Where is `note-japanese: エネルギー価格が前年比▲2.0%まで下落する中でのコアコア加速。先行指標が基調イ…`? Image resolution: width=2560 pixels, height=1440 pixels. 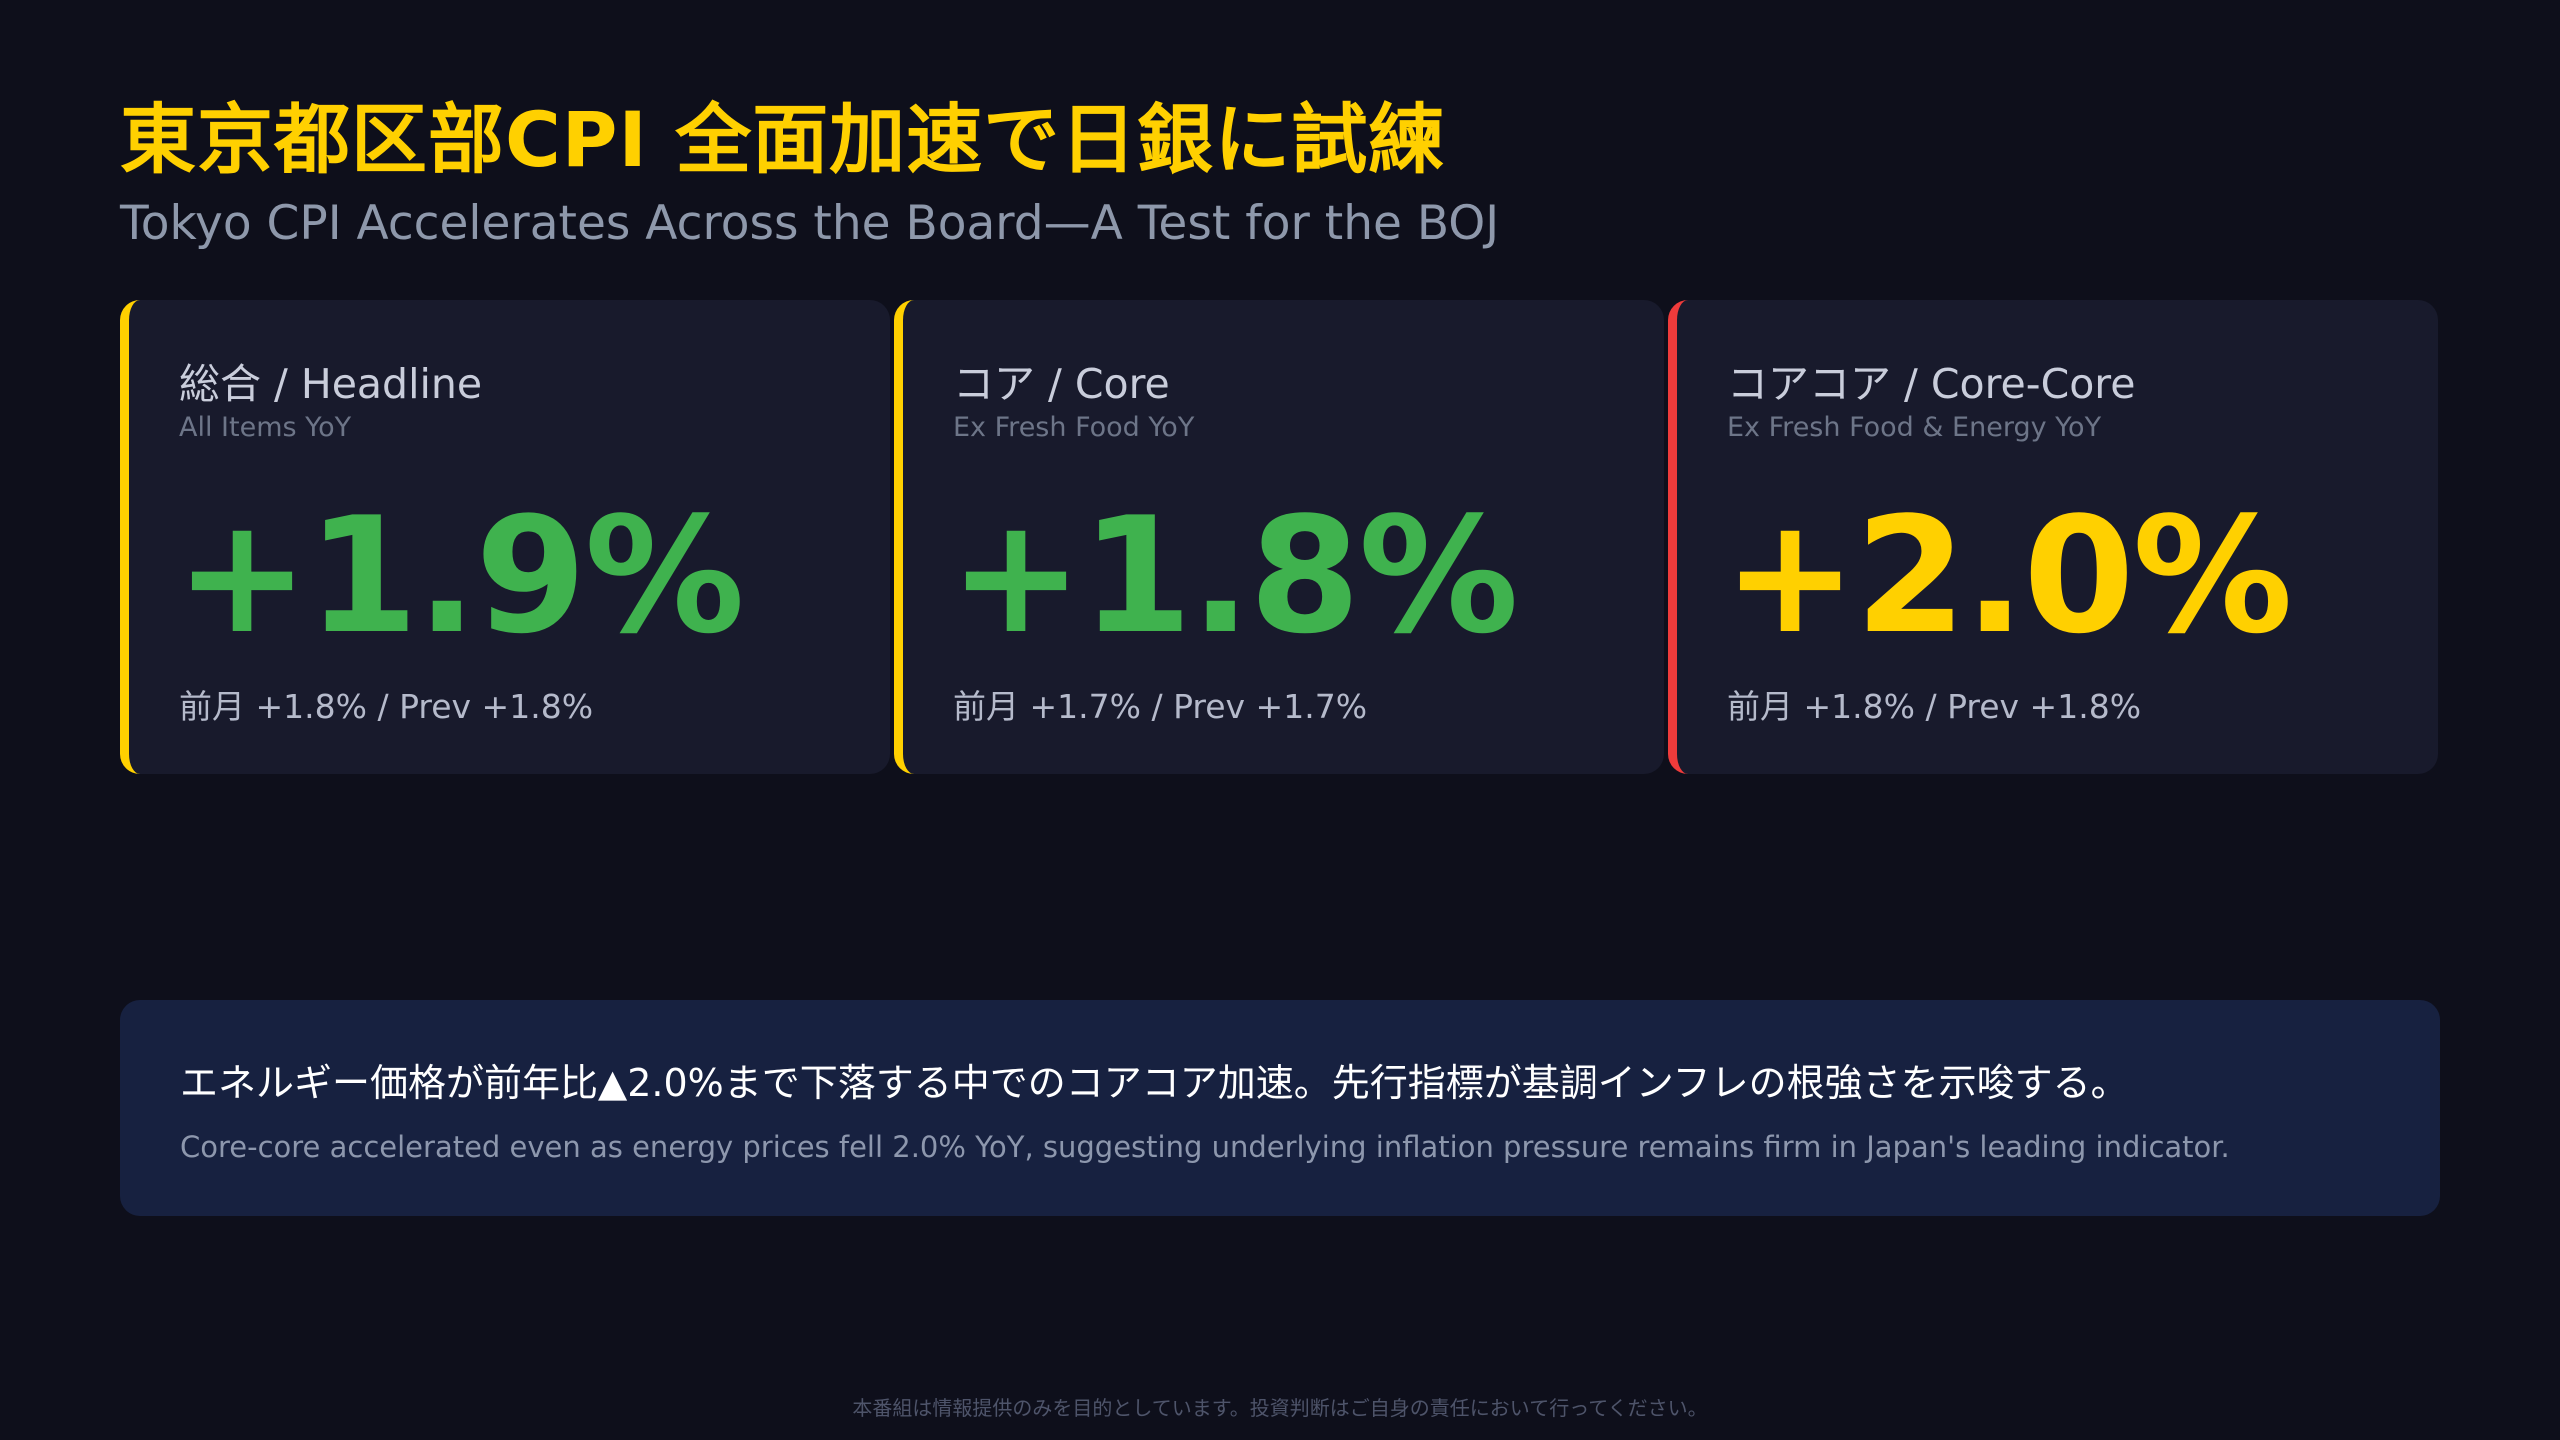
note-japanese: エネルギー価格が前年比▲2.0%まで下落する中でのコアコア加速。先行指標が基調イ… is located at coordinates (1154, 1083).